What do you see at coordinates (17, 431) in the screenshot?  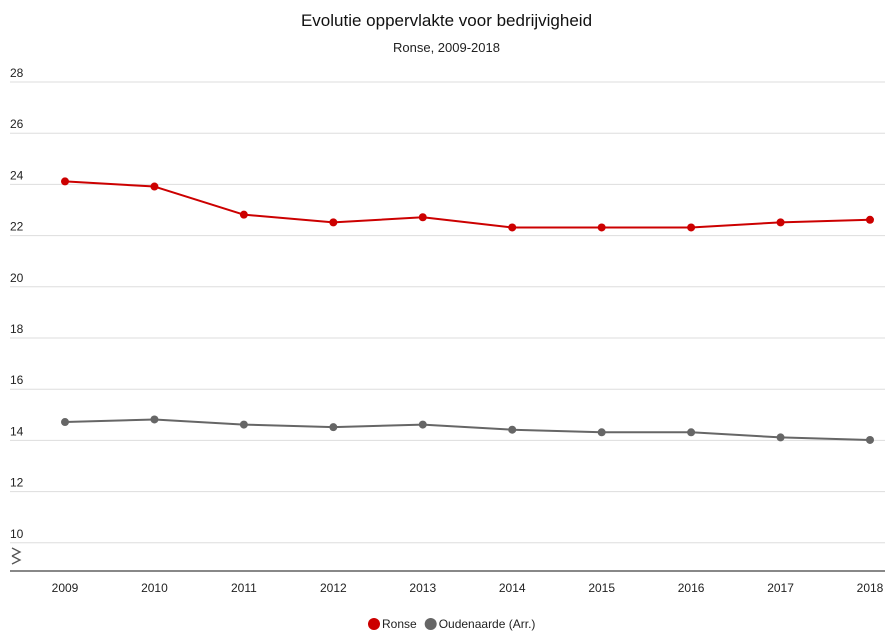 I see `y-tick-label: 14` at bounding box center [17, 431].